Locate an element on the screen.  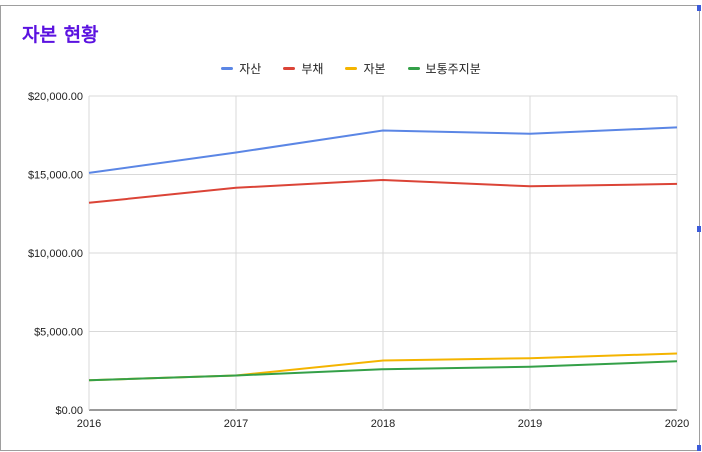
legend-item-assets: 자산 is located at coordinates (241, 68).